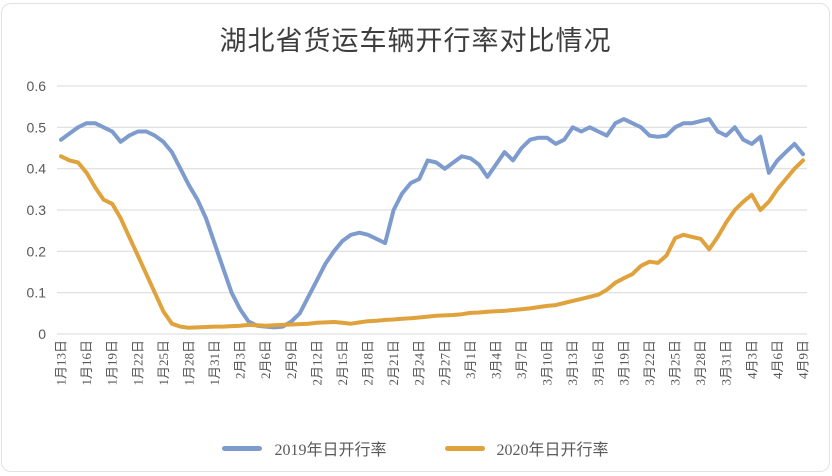 The width and height of the screenshot is (832, 476). What do you see at coordinates (188, 363) in the screenshot?
I see `svg-text: 1月28日` at bounding box center [188, 363].